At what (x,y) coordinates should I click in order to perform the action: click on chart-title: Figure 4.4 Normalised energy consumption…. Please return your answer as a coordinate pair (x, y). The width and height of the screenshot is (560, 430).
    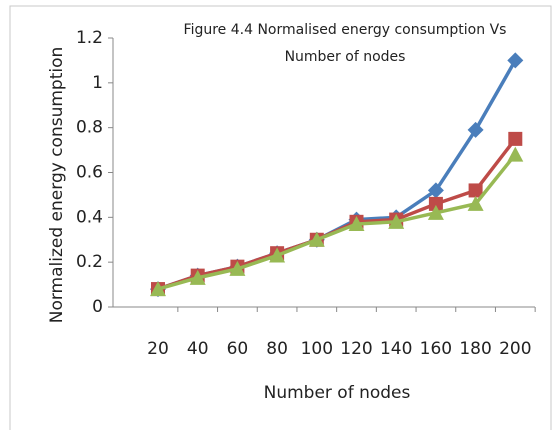
    Looking at the image, I should click on (345, 30).